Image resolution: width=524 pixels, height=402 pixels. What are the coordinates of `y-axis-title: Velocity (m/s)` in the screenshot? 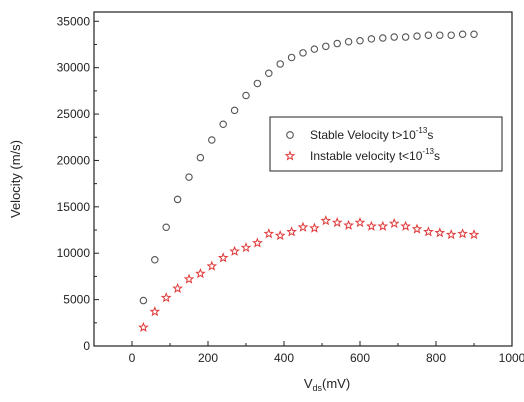 It's located at (15, 179).